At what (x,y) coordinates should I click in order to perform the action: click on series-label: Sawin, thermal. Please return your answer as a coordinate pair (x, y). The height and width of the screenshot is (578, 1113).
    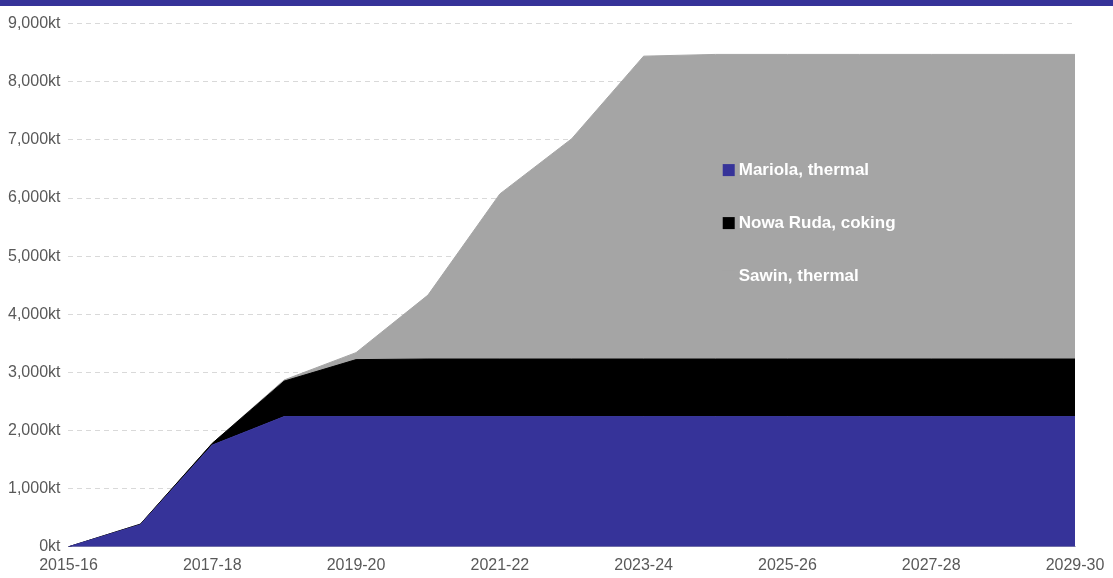
    Looking at the image, I should click on (798, 275).